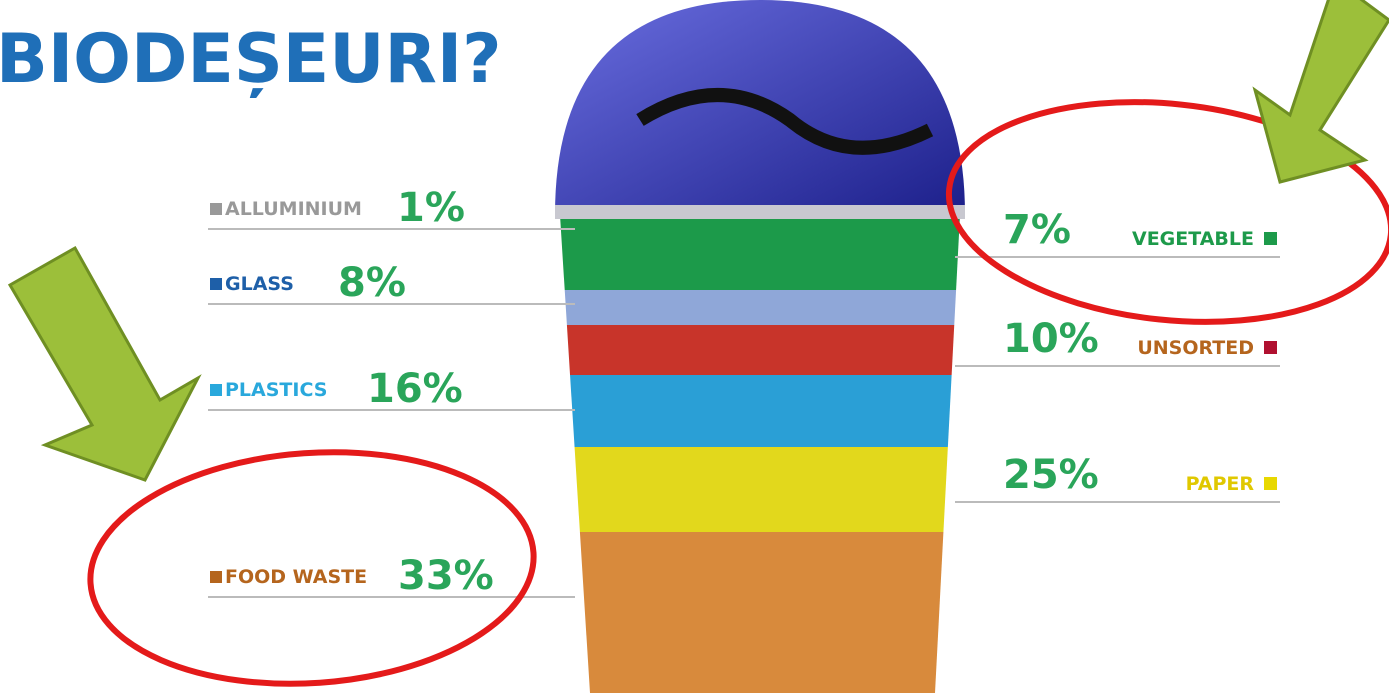 Image resolution: width=1389 pixels, height=693 pixels. I want to click on item-name: PLASTICS, so click(276, 390).